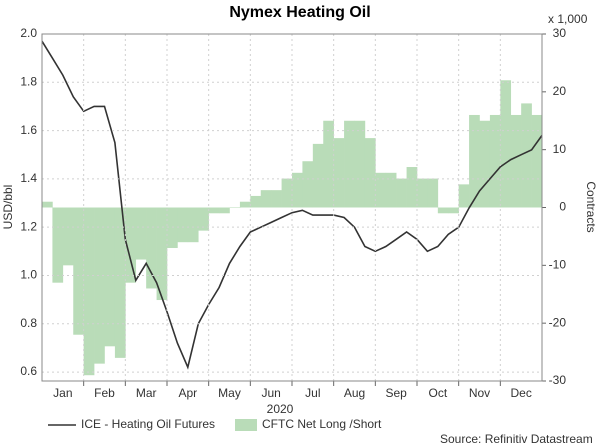  Describe the element at coordinates (354, 393) in the screenshot. I see `x-tick-label: Aug` at that location.